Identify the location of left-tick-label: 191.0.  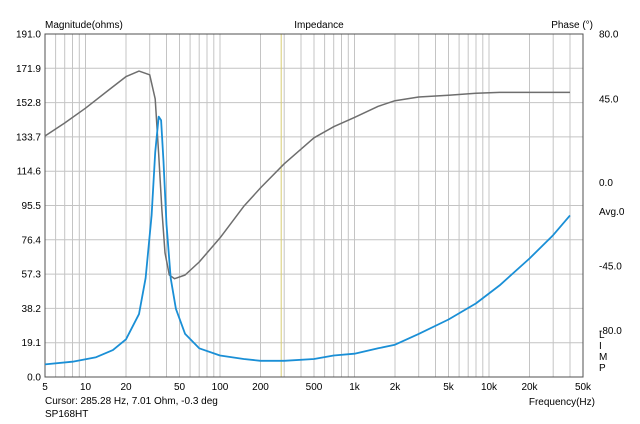
(28, 35).